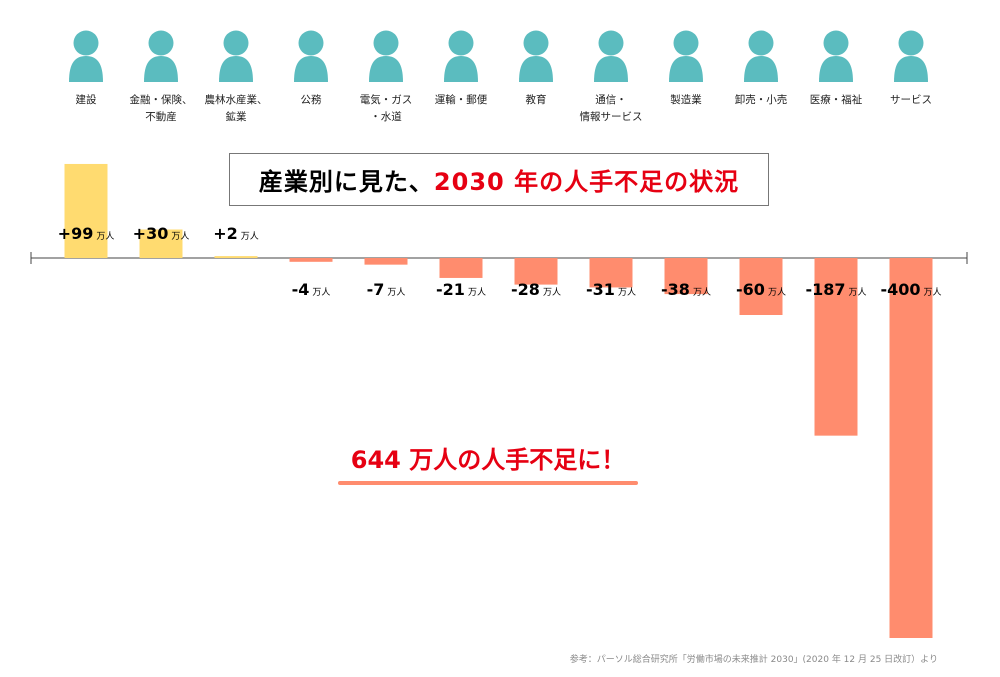  Describe the element at coordinates (86, 100) in the screenshot. I see `category-label: 建設` at that location.